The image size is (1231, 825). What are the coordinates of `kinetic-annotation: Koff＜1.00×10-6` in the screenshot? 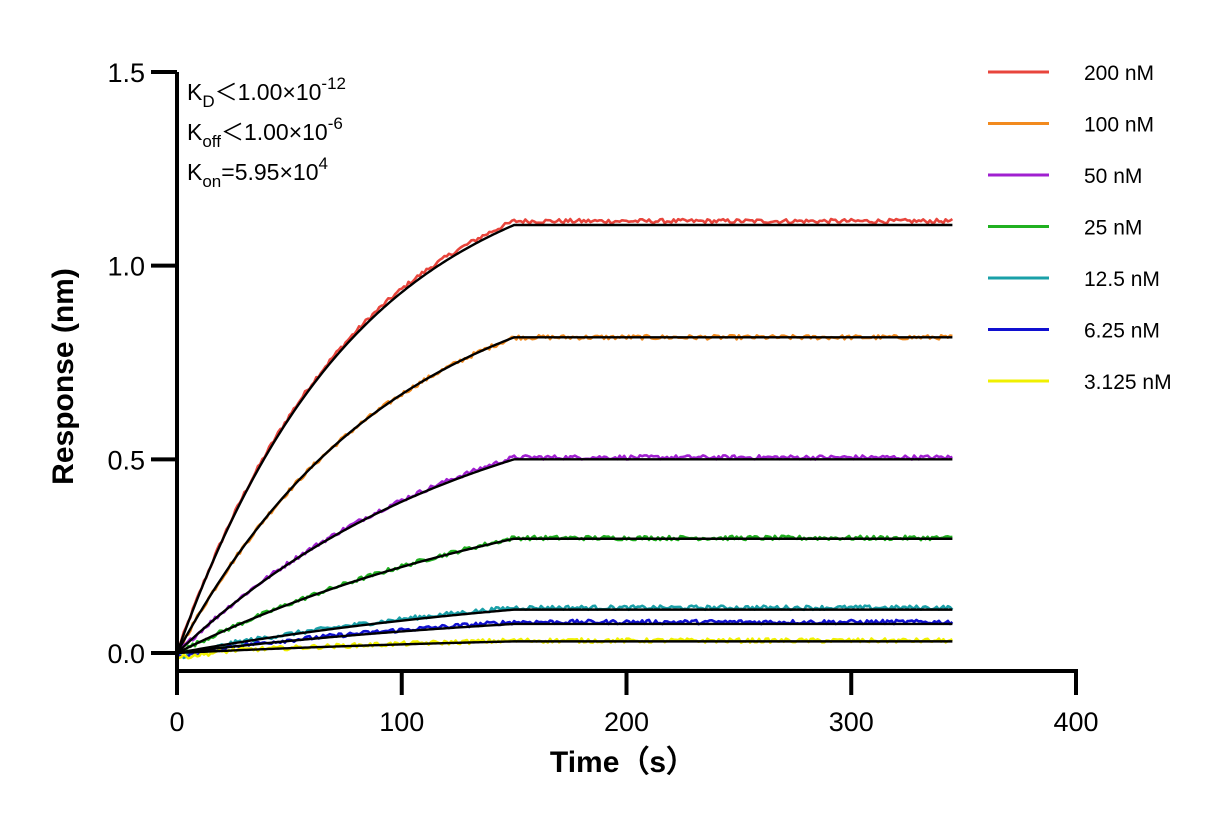 It's located at (265, 132).